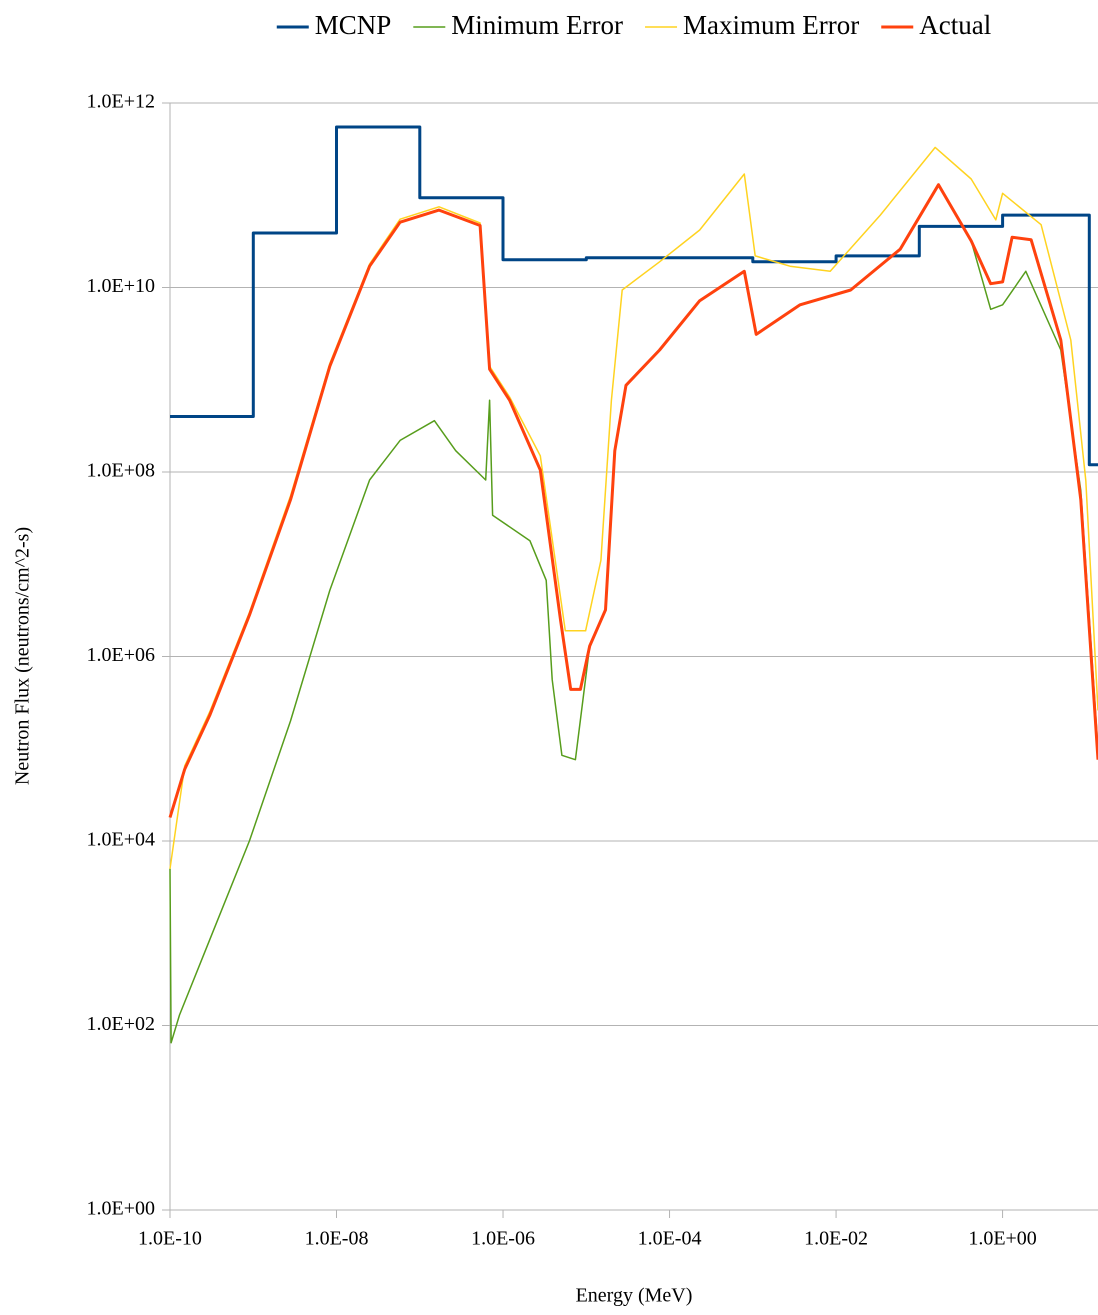 This screenshot has width=1098, height=1315. I want to click on y-axis-title: Neutron Flux (neutrons/cm^2-s), so click(23, 656).